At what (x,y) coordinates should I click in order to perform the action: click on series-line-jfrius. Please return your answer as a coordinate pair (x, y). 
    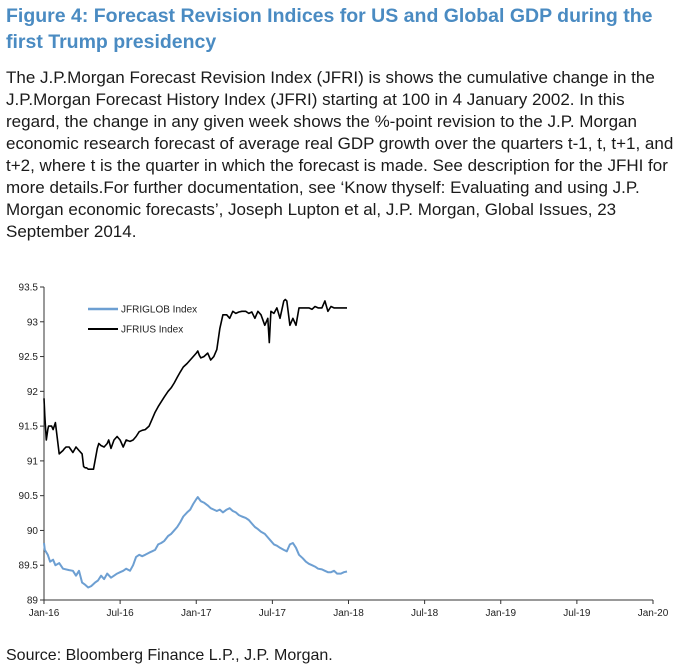
    Looking at the image, I should click on (195, 384).